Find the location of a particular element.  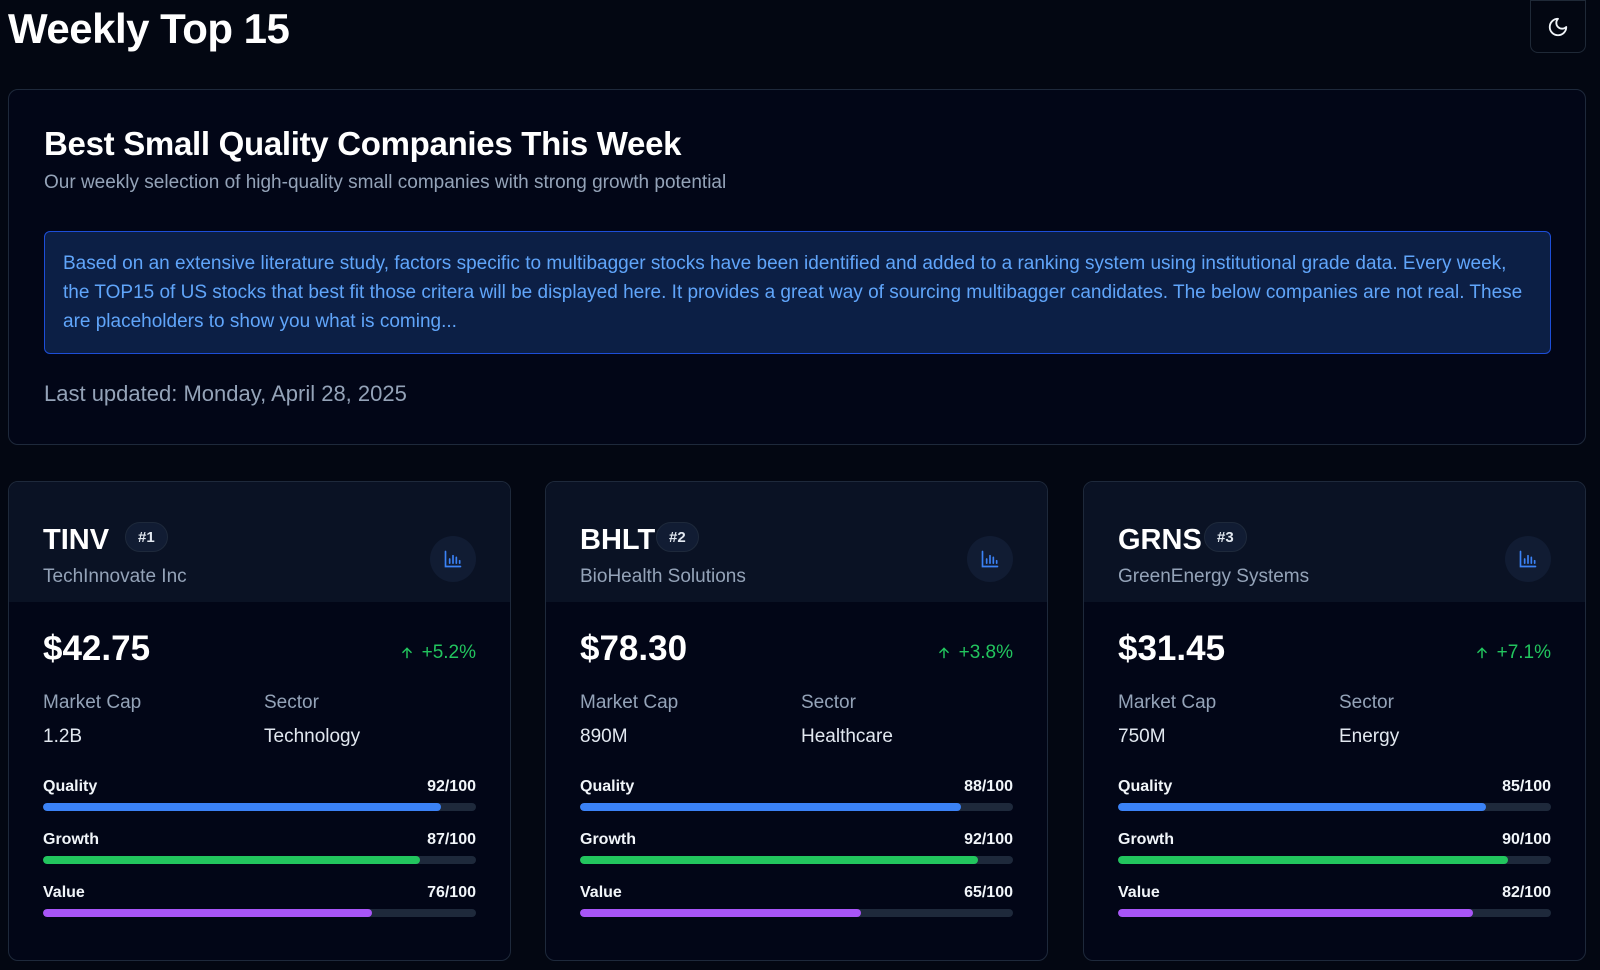

market-cap-value: 750M is located at coordinates (1142, 736).